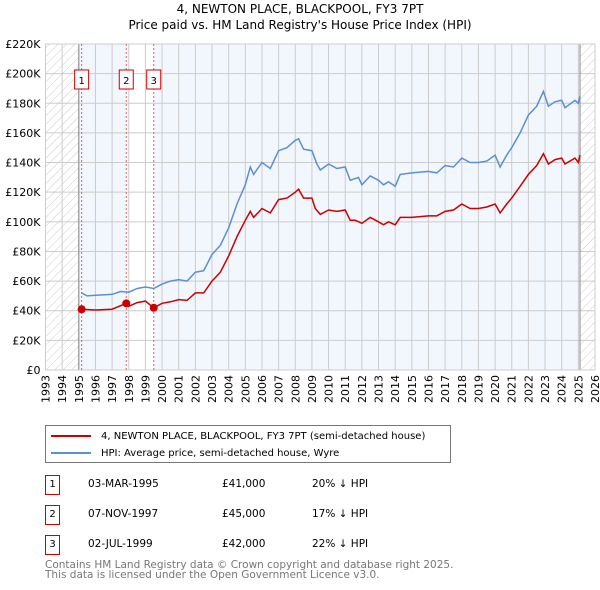 The image size is (600, 590). I want to click on y-tick-label: £0, so click(34, 370).